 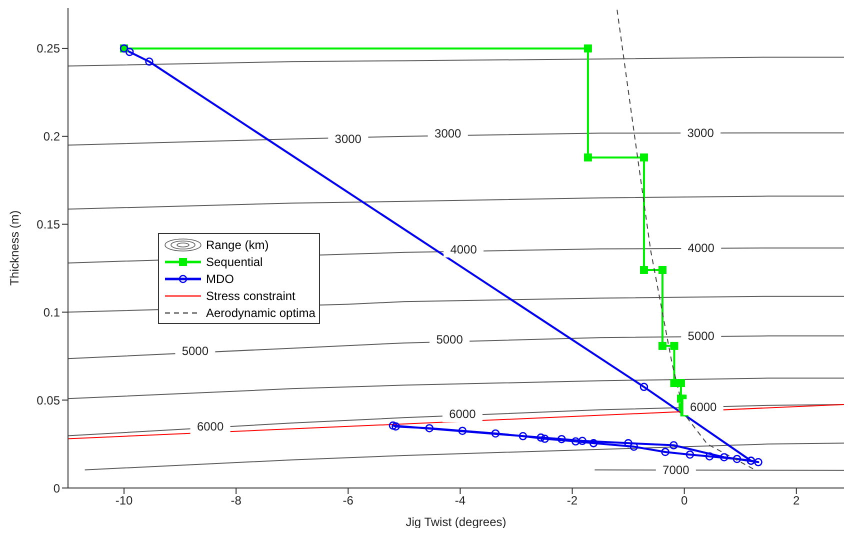 I want to click on x-tick-label: -10, so click(x=124, y=501).